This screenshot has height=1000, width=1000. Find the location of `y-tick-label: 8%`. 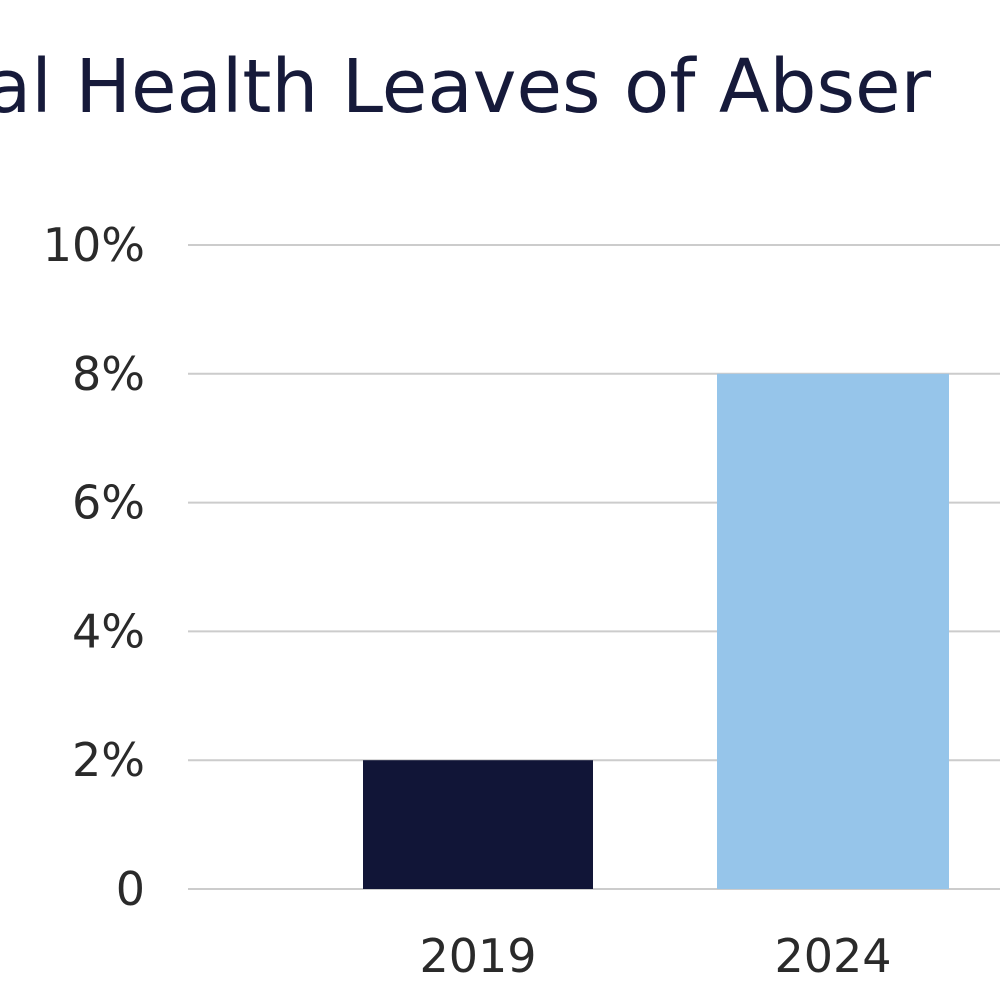

y-tick-label: 8% is located at coordinates (108, 374).